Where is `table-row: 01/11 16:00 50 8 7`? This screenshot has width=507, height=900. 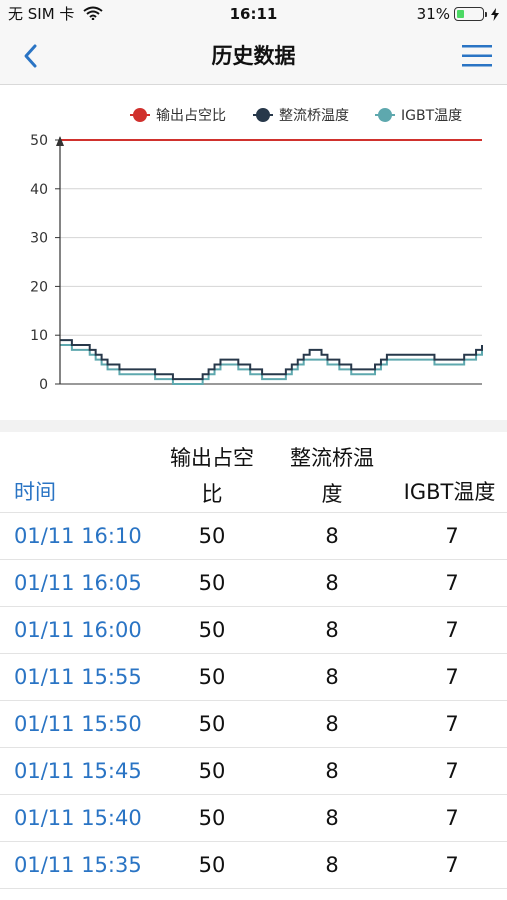
table-row: 01/11 16:00 50 8 7 is located at coordinates (253, 630).